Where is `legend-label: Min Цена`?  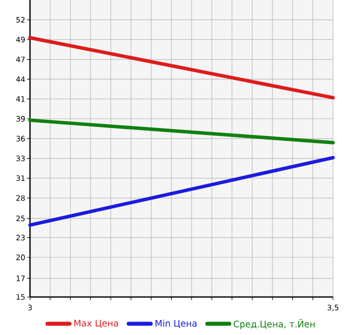
legend-label: Min Цена is located at coordinates (176, 324).